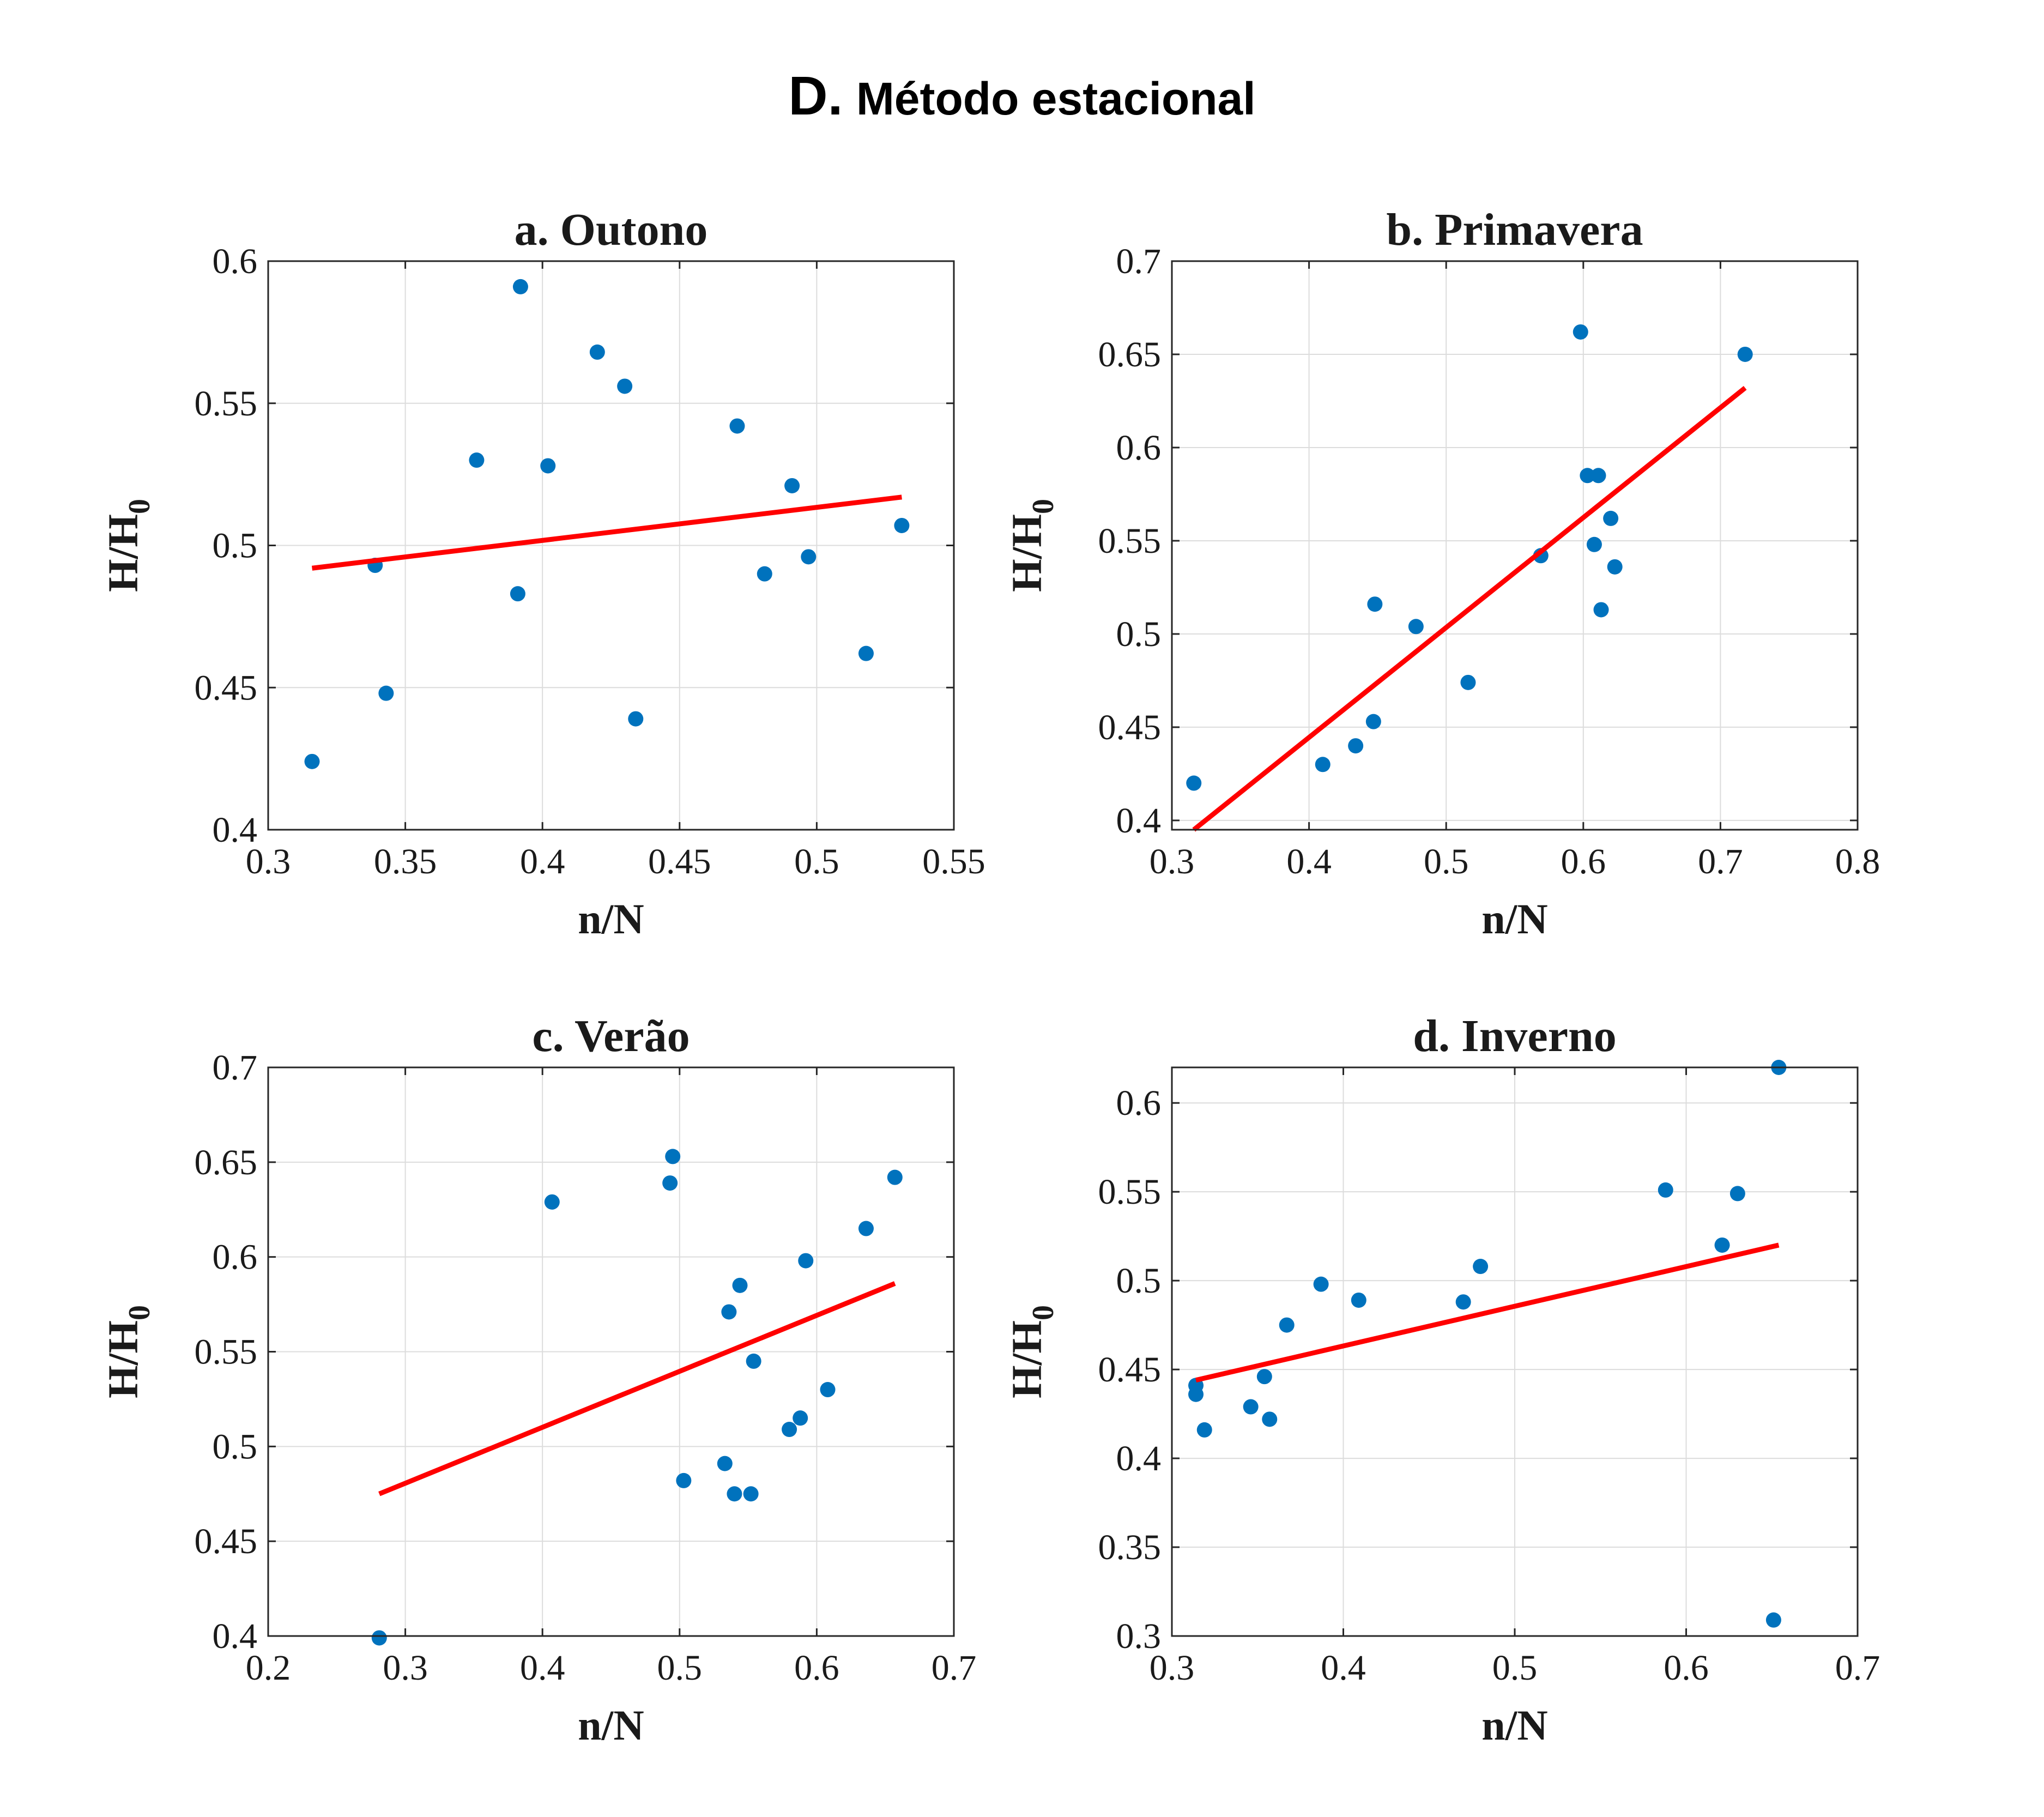  Describe the element at coordinates (954, 862) in the screenshot. I see `x-tick-label: 0.55` at that location.